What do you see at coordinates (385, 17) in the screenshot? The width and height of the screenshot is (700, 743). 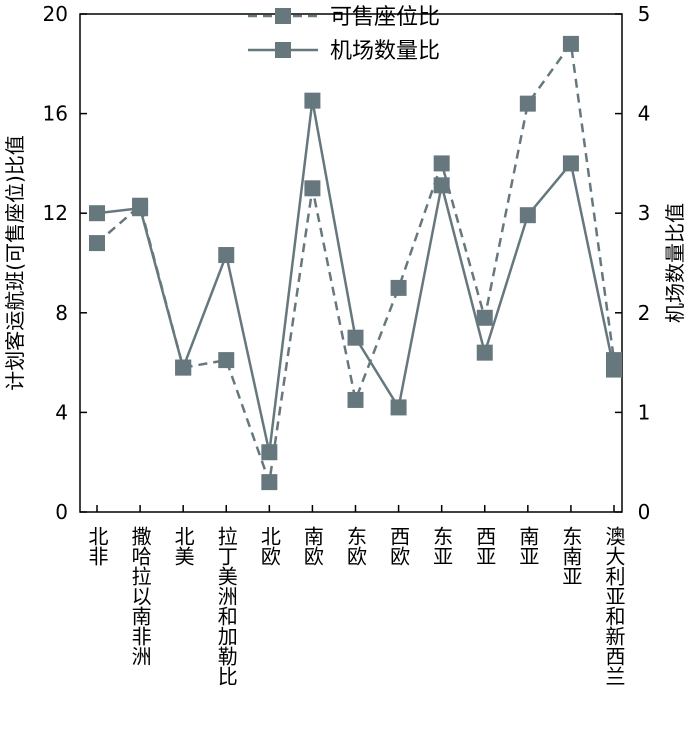 I see `legend-label: 可售座位比` at bounding box center [385, 17].